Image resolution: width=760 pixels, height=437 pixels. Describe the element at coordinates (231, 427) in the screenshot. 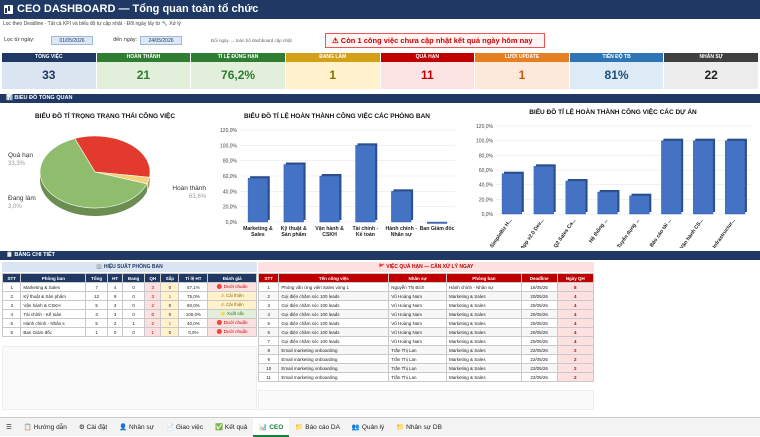

I see `sheet-tab: ✅ Kết quả` at that location.